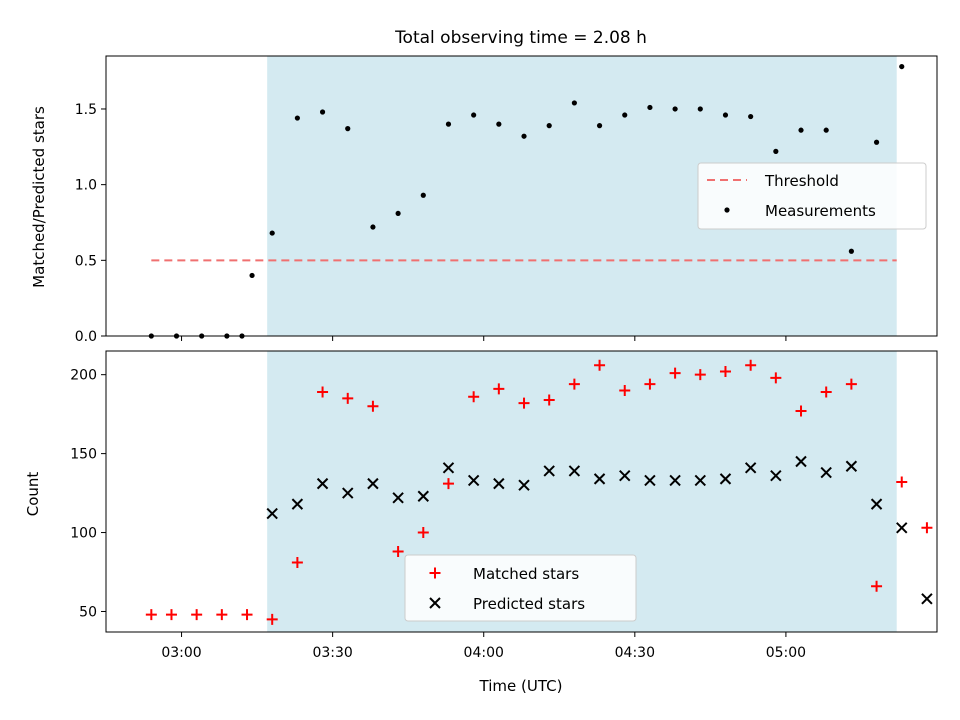  I want to click on x-tick-label: 04:00, so click(484, 653).